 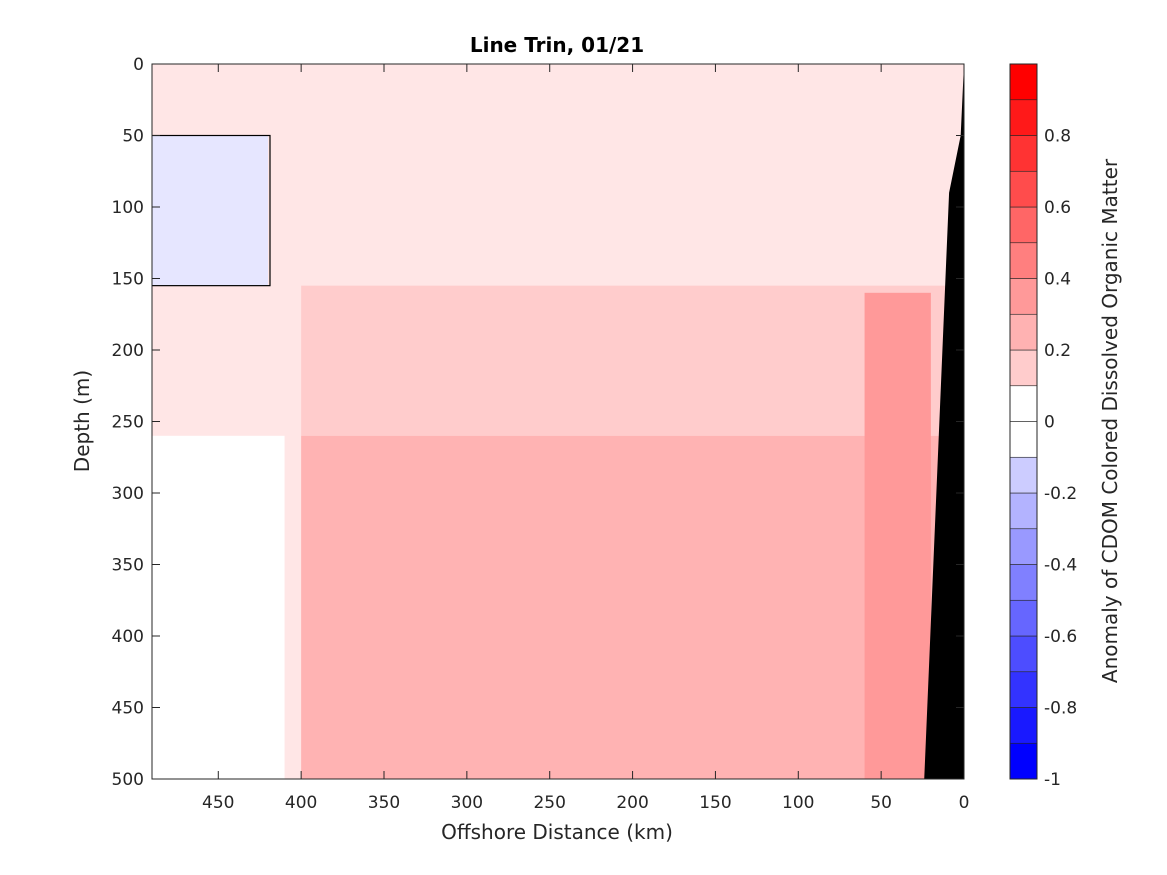 What do you see at coordinates (1060, 566) in the screenshot?
I see `colorbar-tick-label: -0.4` at bounding box center [1060, 566].